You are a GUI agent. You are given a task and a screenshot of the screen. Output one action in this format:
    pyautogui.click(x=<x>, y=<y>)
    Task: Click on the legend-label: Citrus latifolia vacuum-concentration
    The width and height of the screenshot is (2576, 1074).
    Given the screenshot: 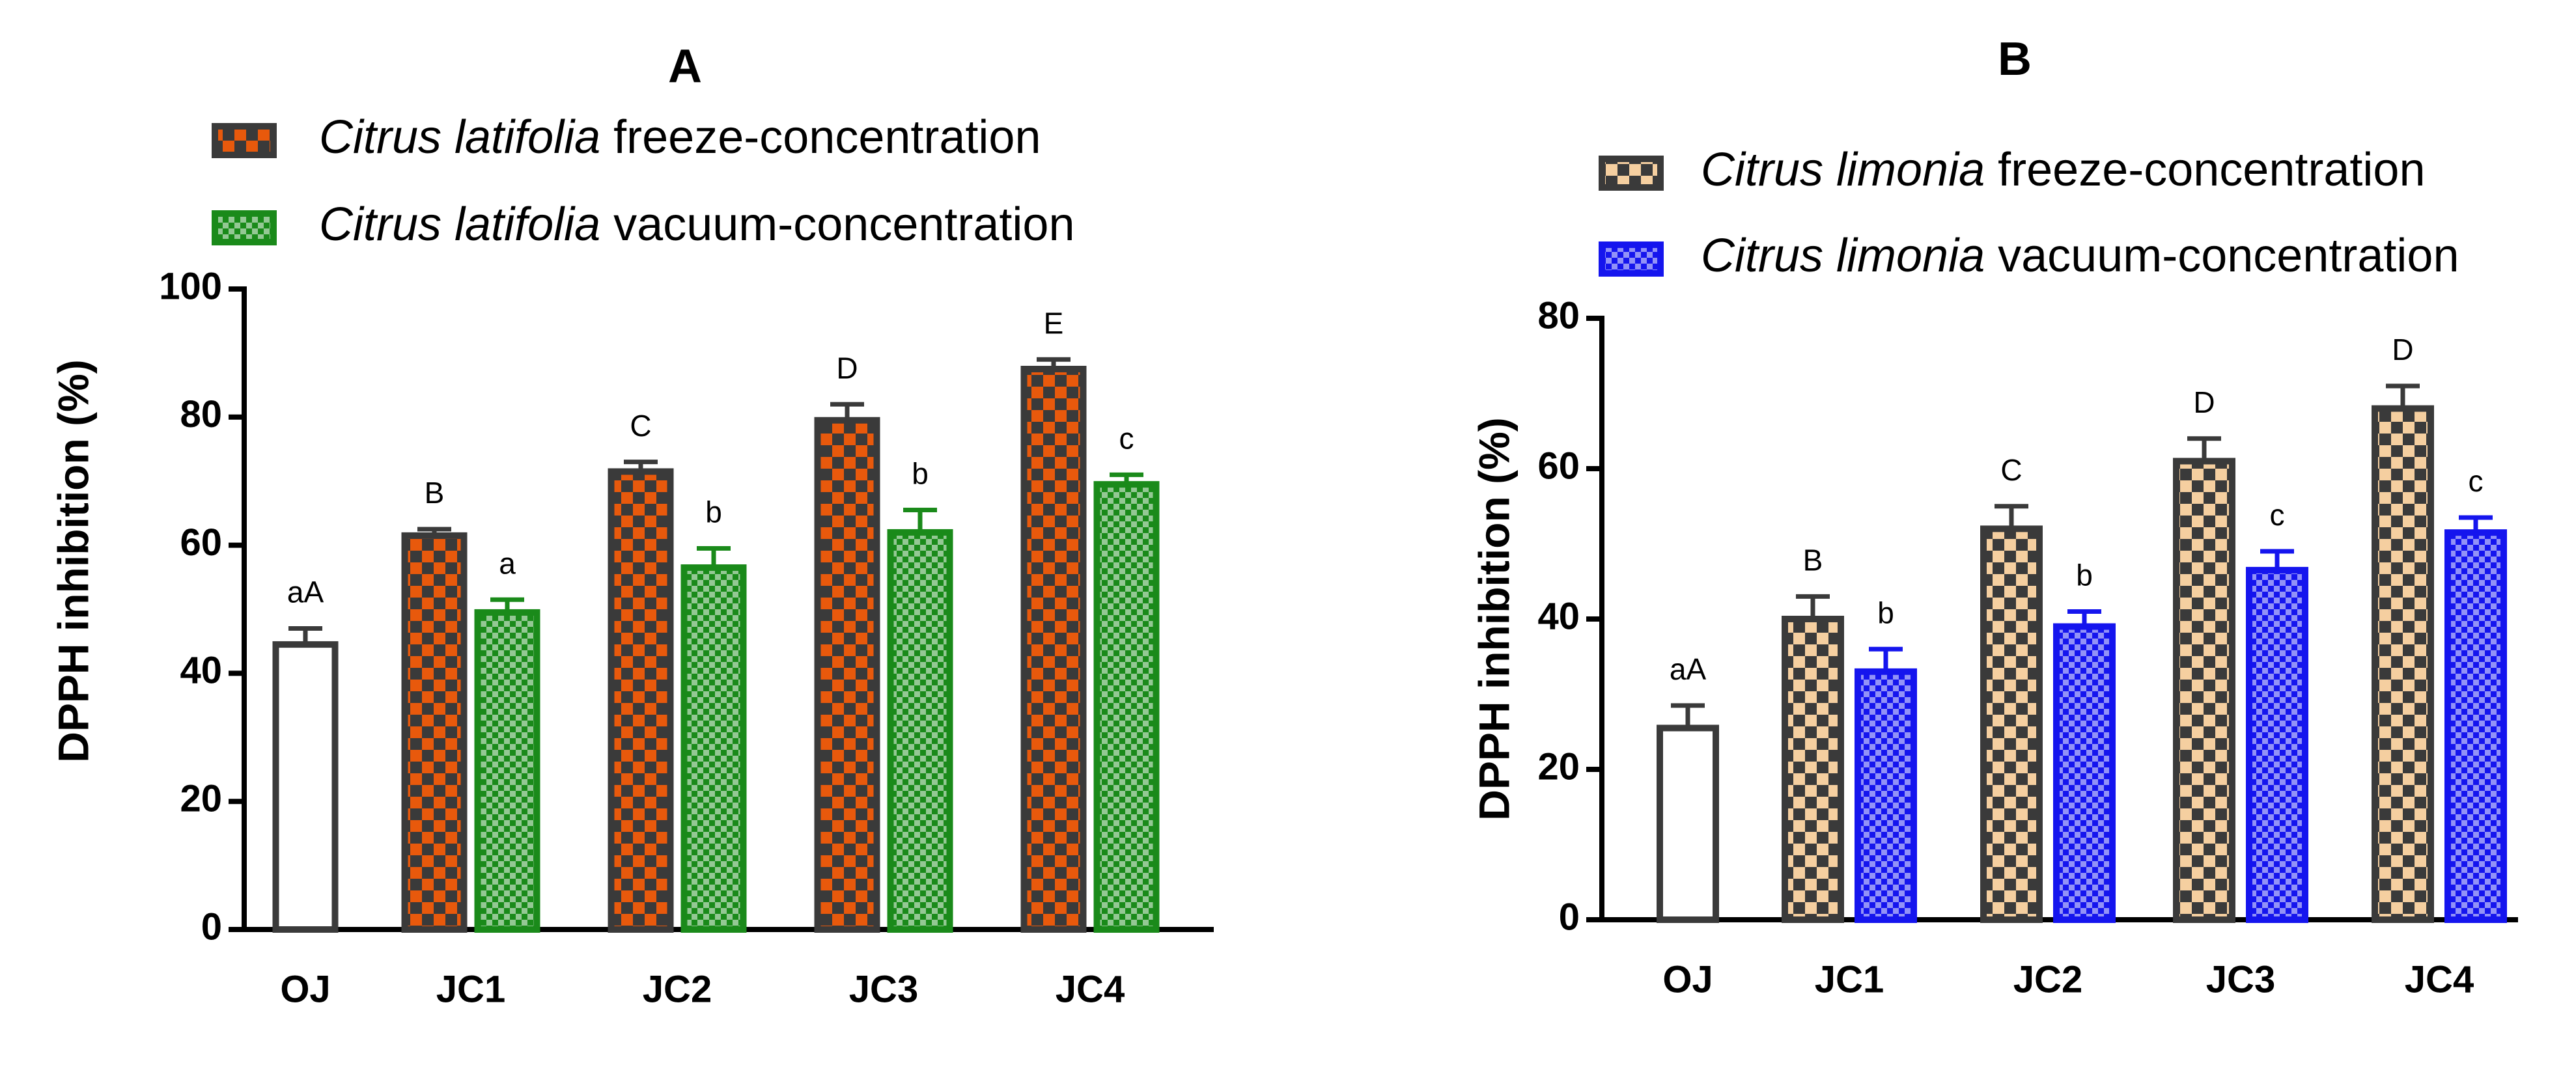 What is the action you would take?
    pyautogui.click(x=697, y=225)
    